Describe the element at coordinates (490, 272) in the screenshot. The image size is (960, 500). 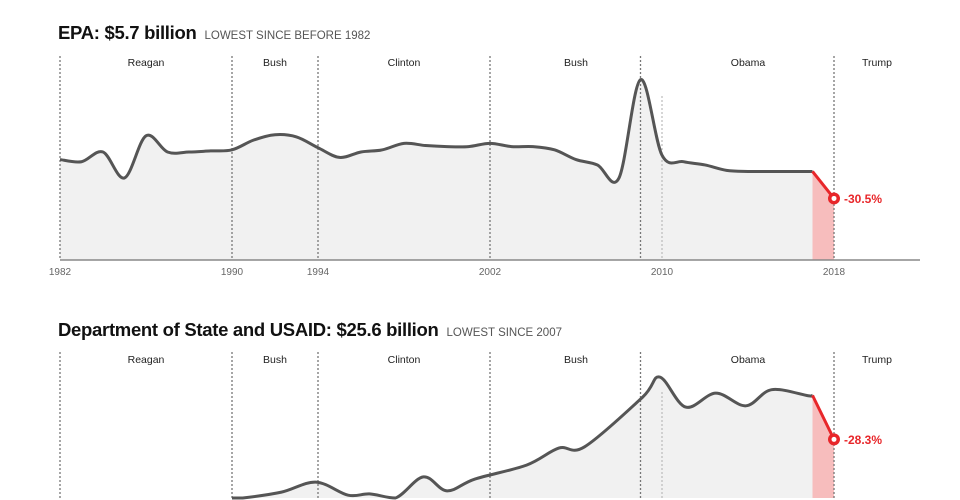
I see `x-tick-label: 2002` at that location.